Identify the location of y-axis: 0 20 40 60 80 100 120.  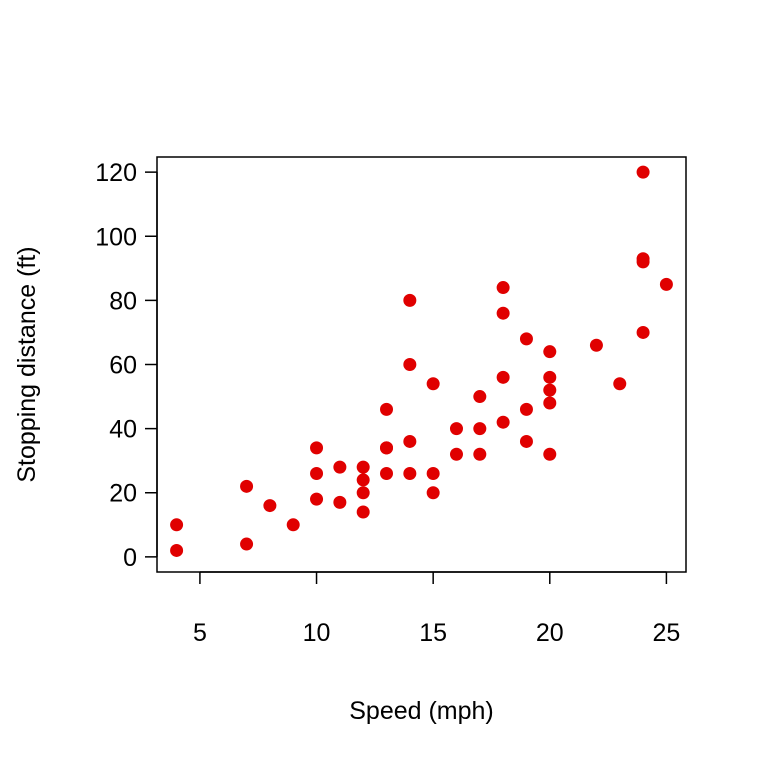
(126, 365).